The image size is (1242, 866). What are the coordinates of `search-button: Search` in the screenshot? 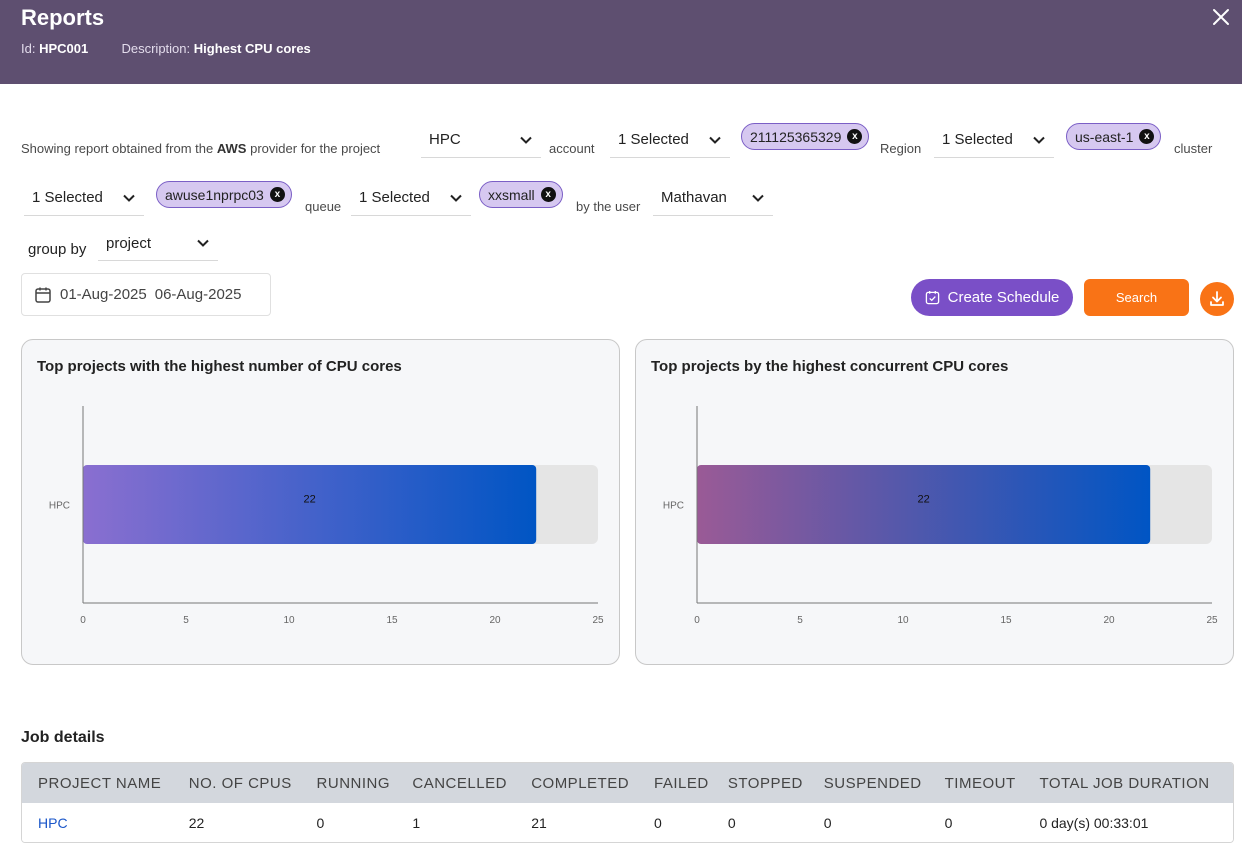 It's located at (1136, 297).